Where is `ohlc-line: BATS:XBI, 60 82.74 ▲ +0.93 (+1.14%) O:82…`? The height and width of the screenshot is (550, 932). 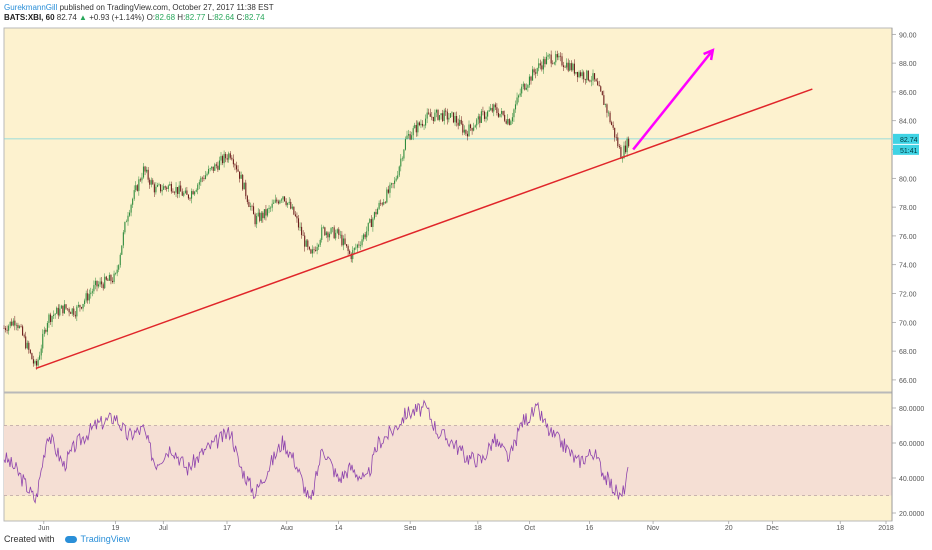 ohlc-line: BATS:XBI, 60 82.74 ▲ +0.93 (+1.14%) O:82… is located at coordinates (139, 18).